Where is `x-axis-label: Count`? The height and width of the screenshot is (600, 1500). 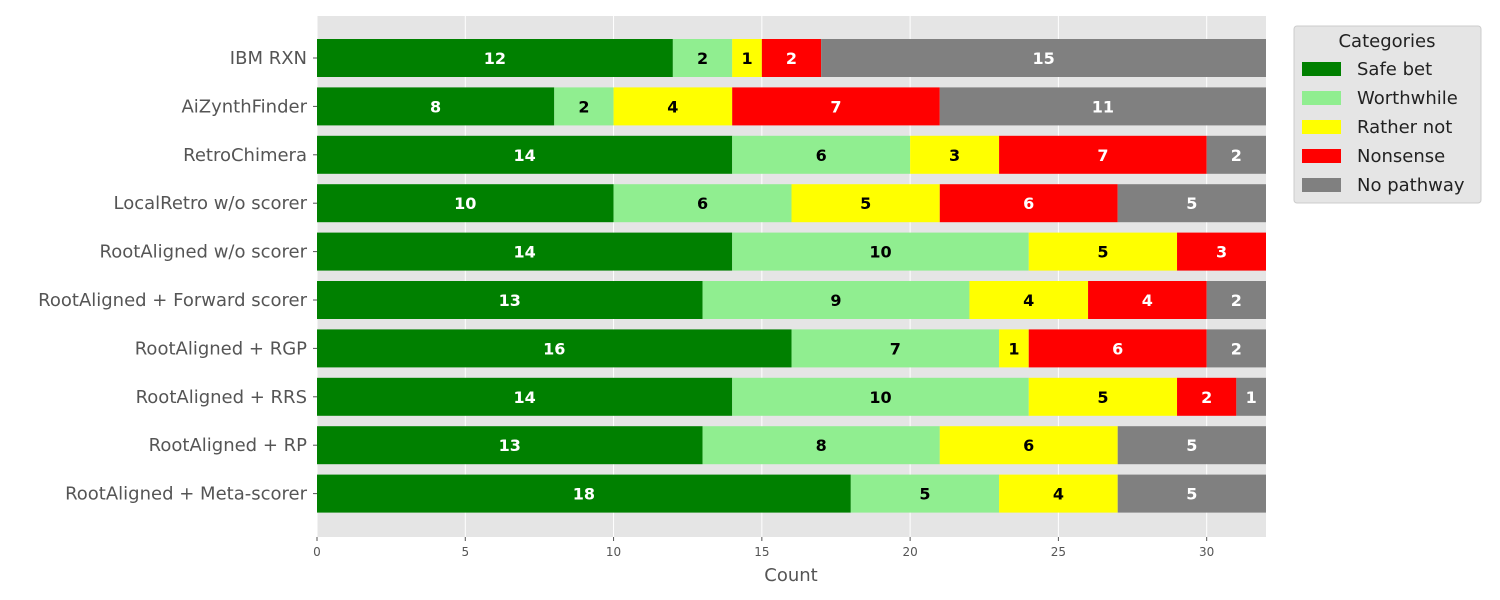 x-axis-label: Count is located at coordinates (790, 575).